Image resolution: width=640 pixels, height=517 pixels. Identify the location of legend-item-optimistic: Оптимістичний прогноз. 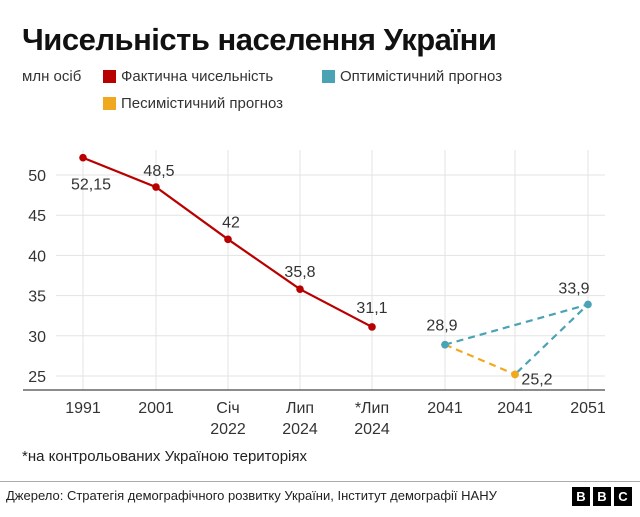
(412, 76).